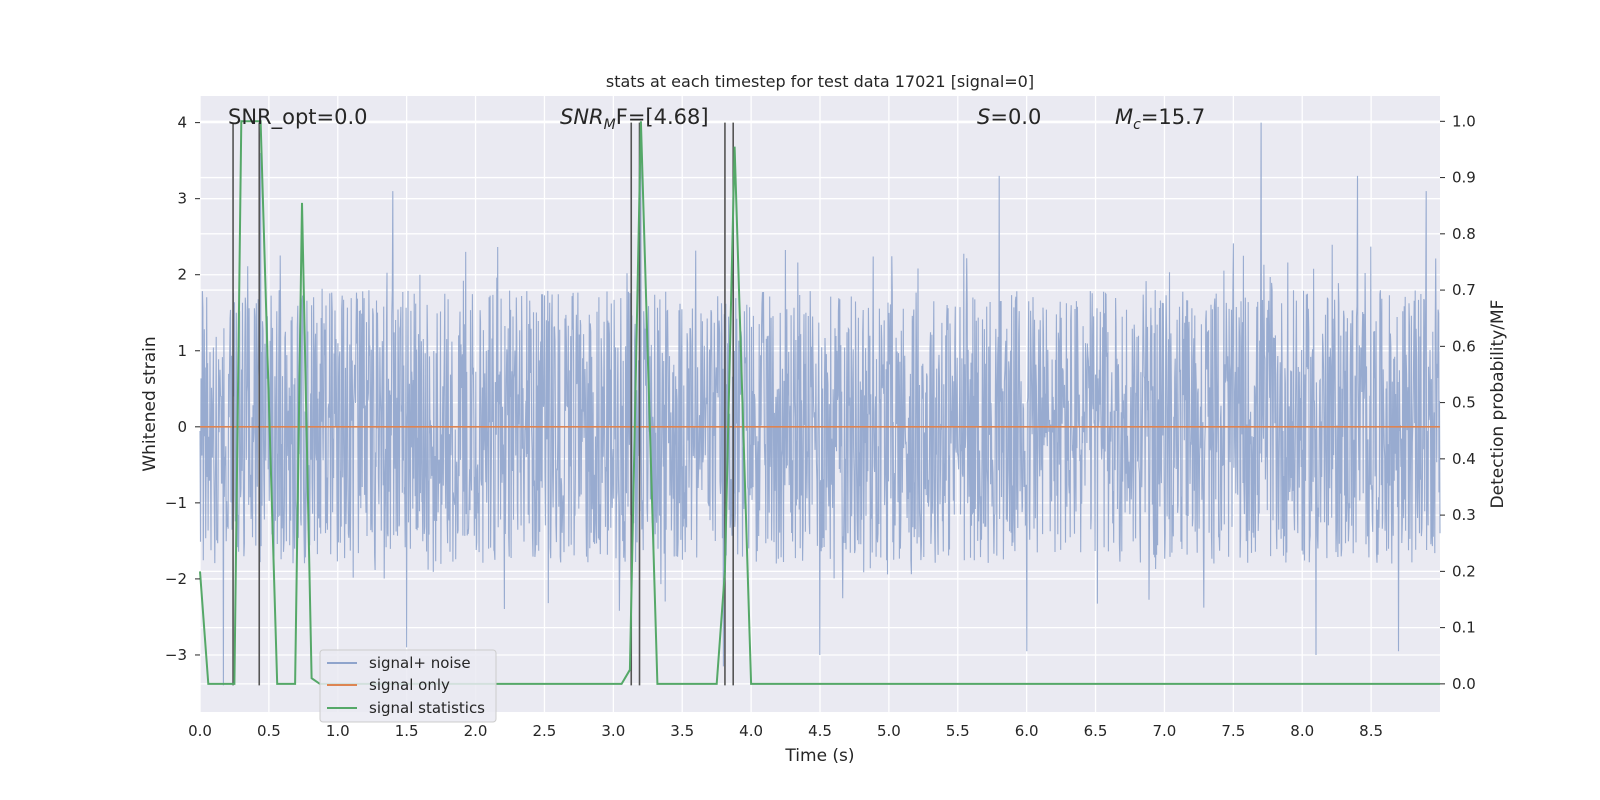 This screenshot has width=1600, height=800. Describe the element at coordinates (889, 731) in the screenshot. I see `x-tick-label: 5.0` at that location.